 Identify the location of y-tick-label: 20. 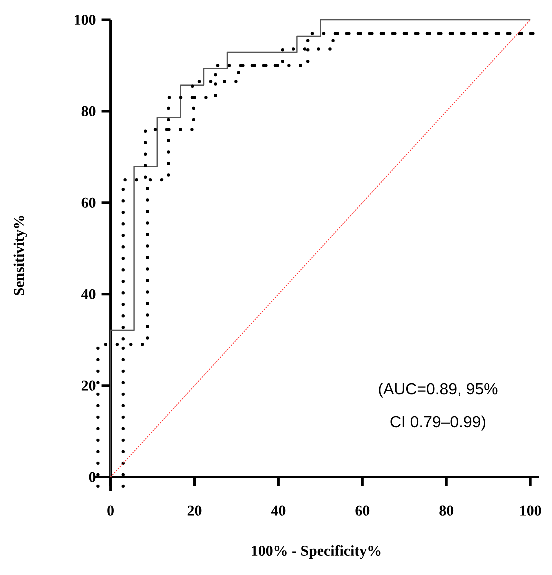
(89, 385).